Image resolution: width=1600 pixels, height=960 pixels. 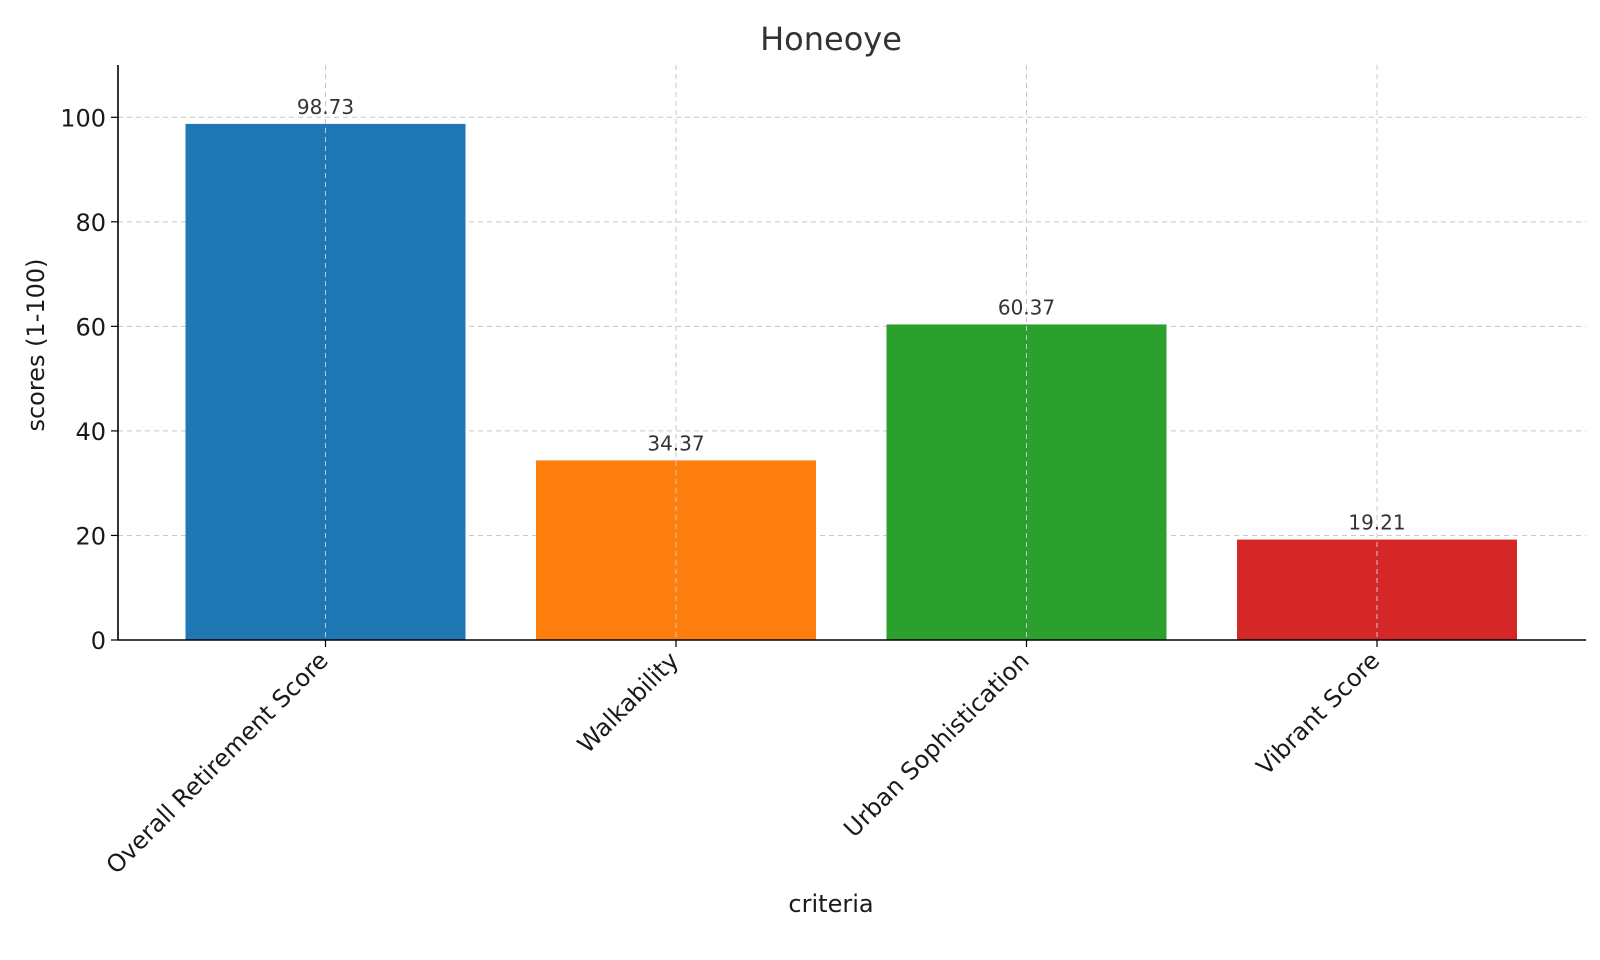 What do you see at coordinates (676, 550) in the screenshot?
I see `bar` at bounding box center [676, 550].